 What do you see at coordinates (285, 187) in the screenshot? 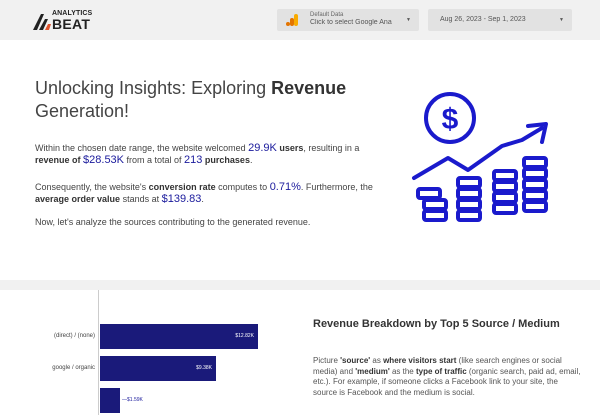
I see `conversion-rate-value: 0.71%` at bounding box center [285, 187].